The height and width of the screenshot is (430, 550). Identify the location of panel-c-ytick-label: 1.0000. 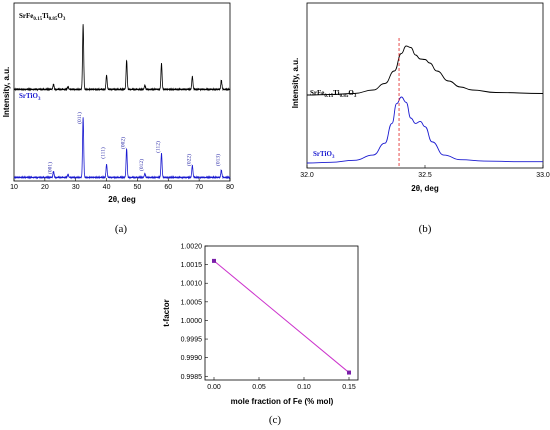
(192, 321).